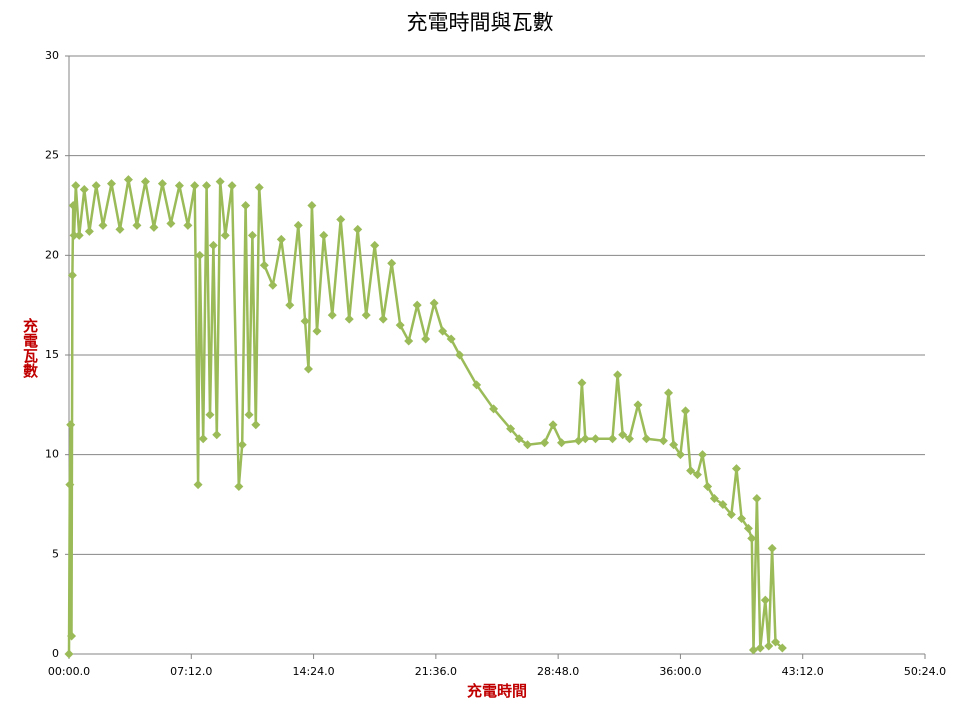  I want to click on y-tick-label: 20, so click(52, 254).